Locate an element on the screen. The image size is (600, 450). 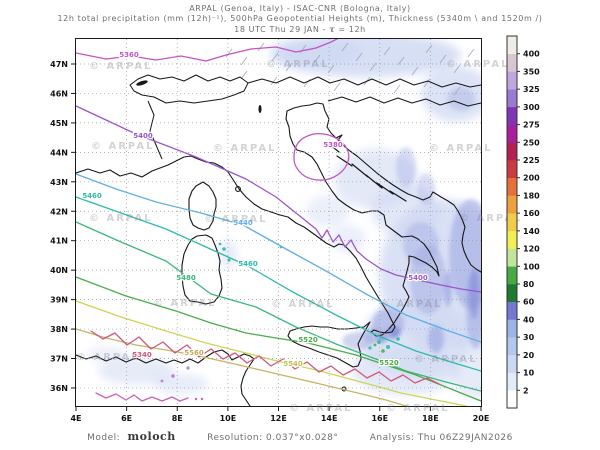
colorbar-level-label: 225 is located at coordinates (531, 160).